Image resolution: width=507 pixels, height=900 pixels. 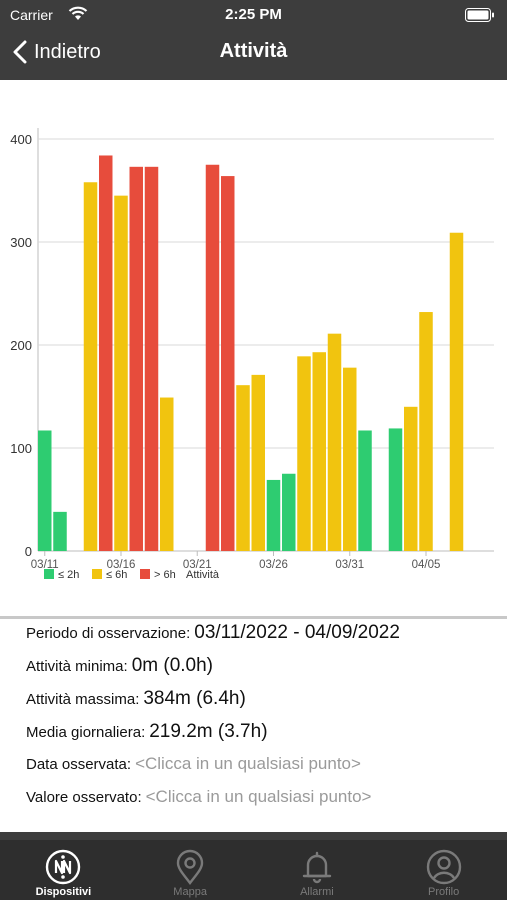 I want to click on app-header: Carrier 2:25 PM Indietro Attività, so click(x=253, y=40).